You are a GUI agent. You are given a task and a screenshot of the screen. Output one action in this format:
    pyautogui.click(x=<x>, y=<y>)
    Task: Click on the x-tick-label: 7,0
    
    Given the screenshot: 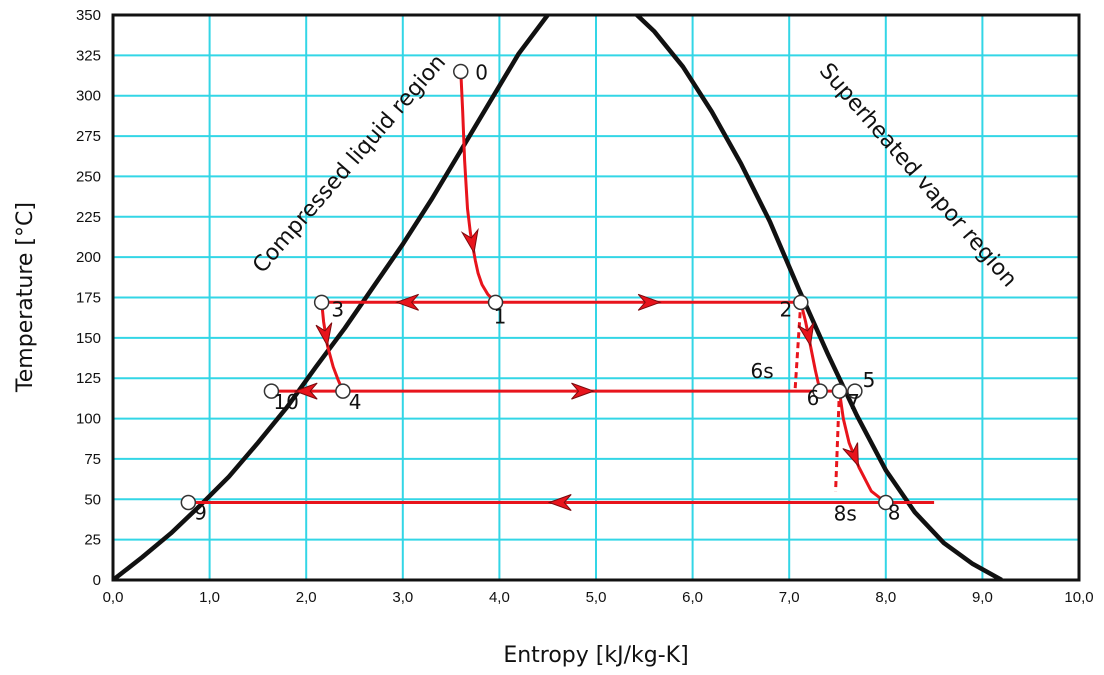 What is the action you would take?
    pyautogui.click(x=789, y=597)
    